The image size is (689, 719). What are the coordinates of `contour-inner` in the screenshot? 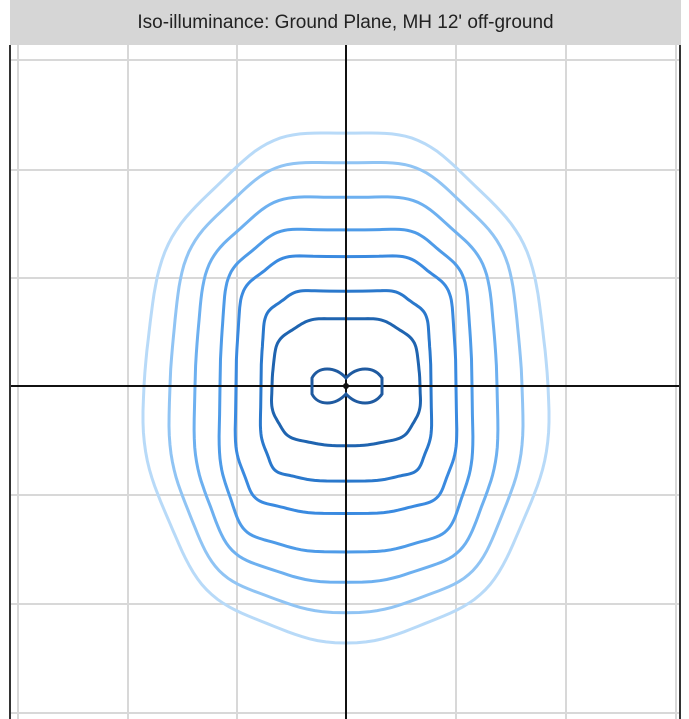 It's located at (347, 386).